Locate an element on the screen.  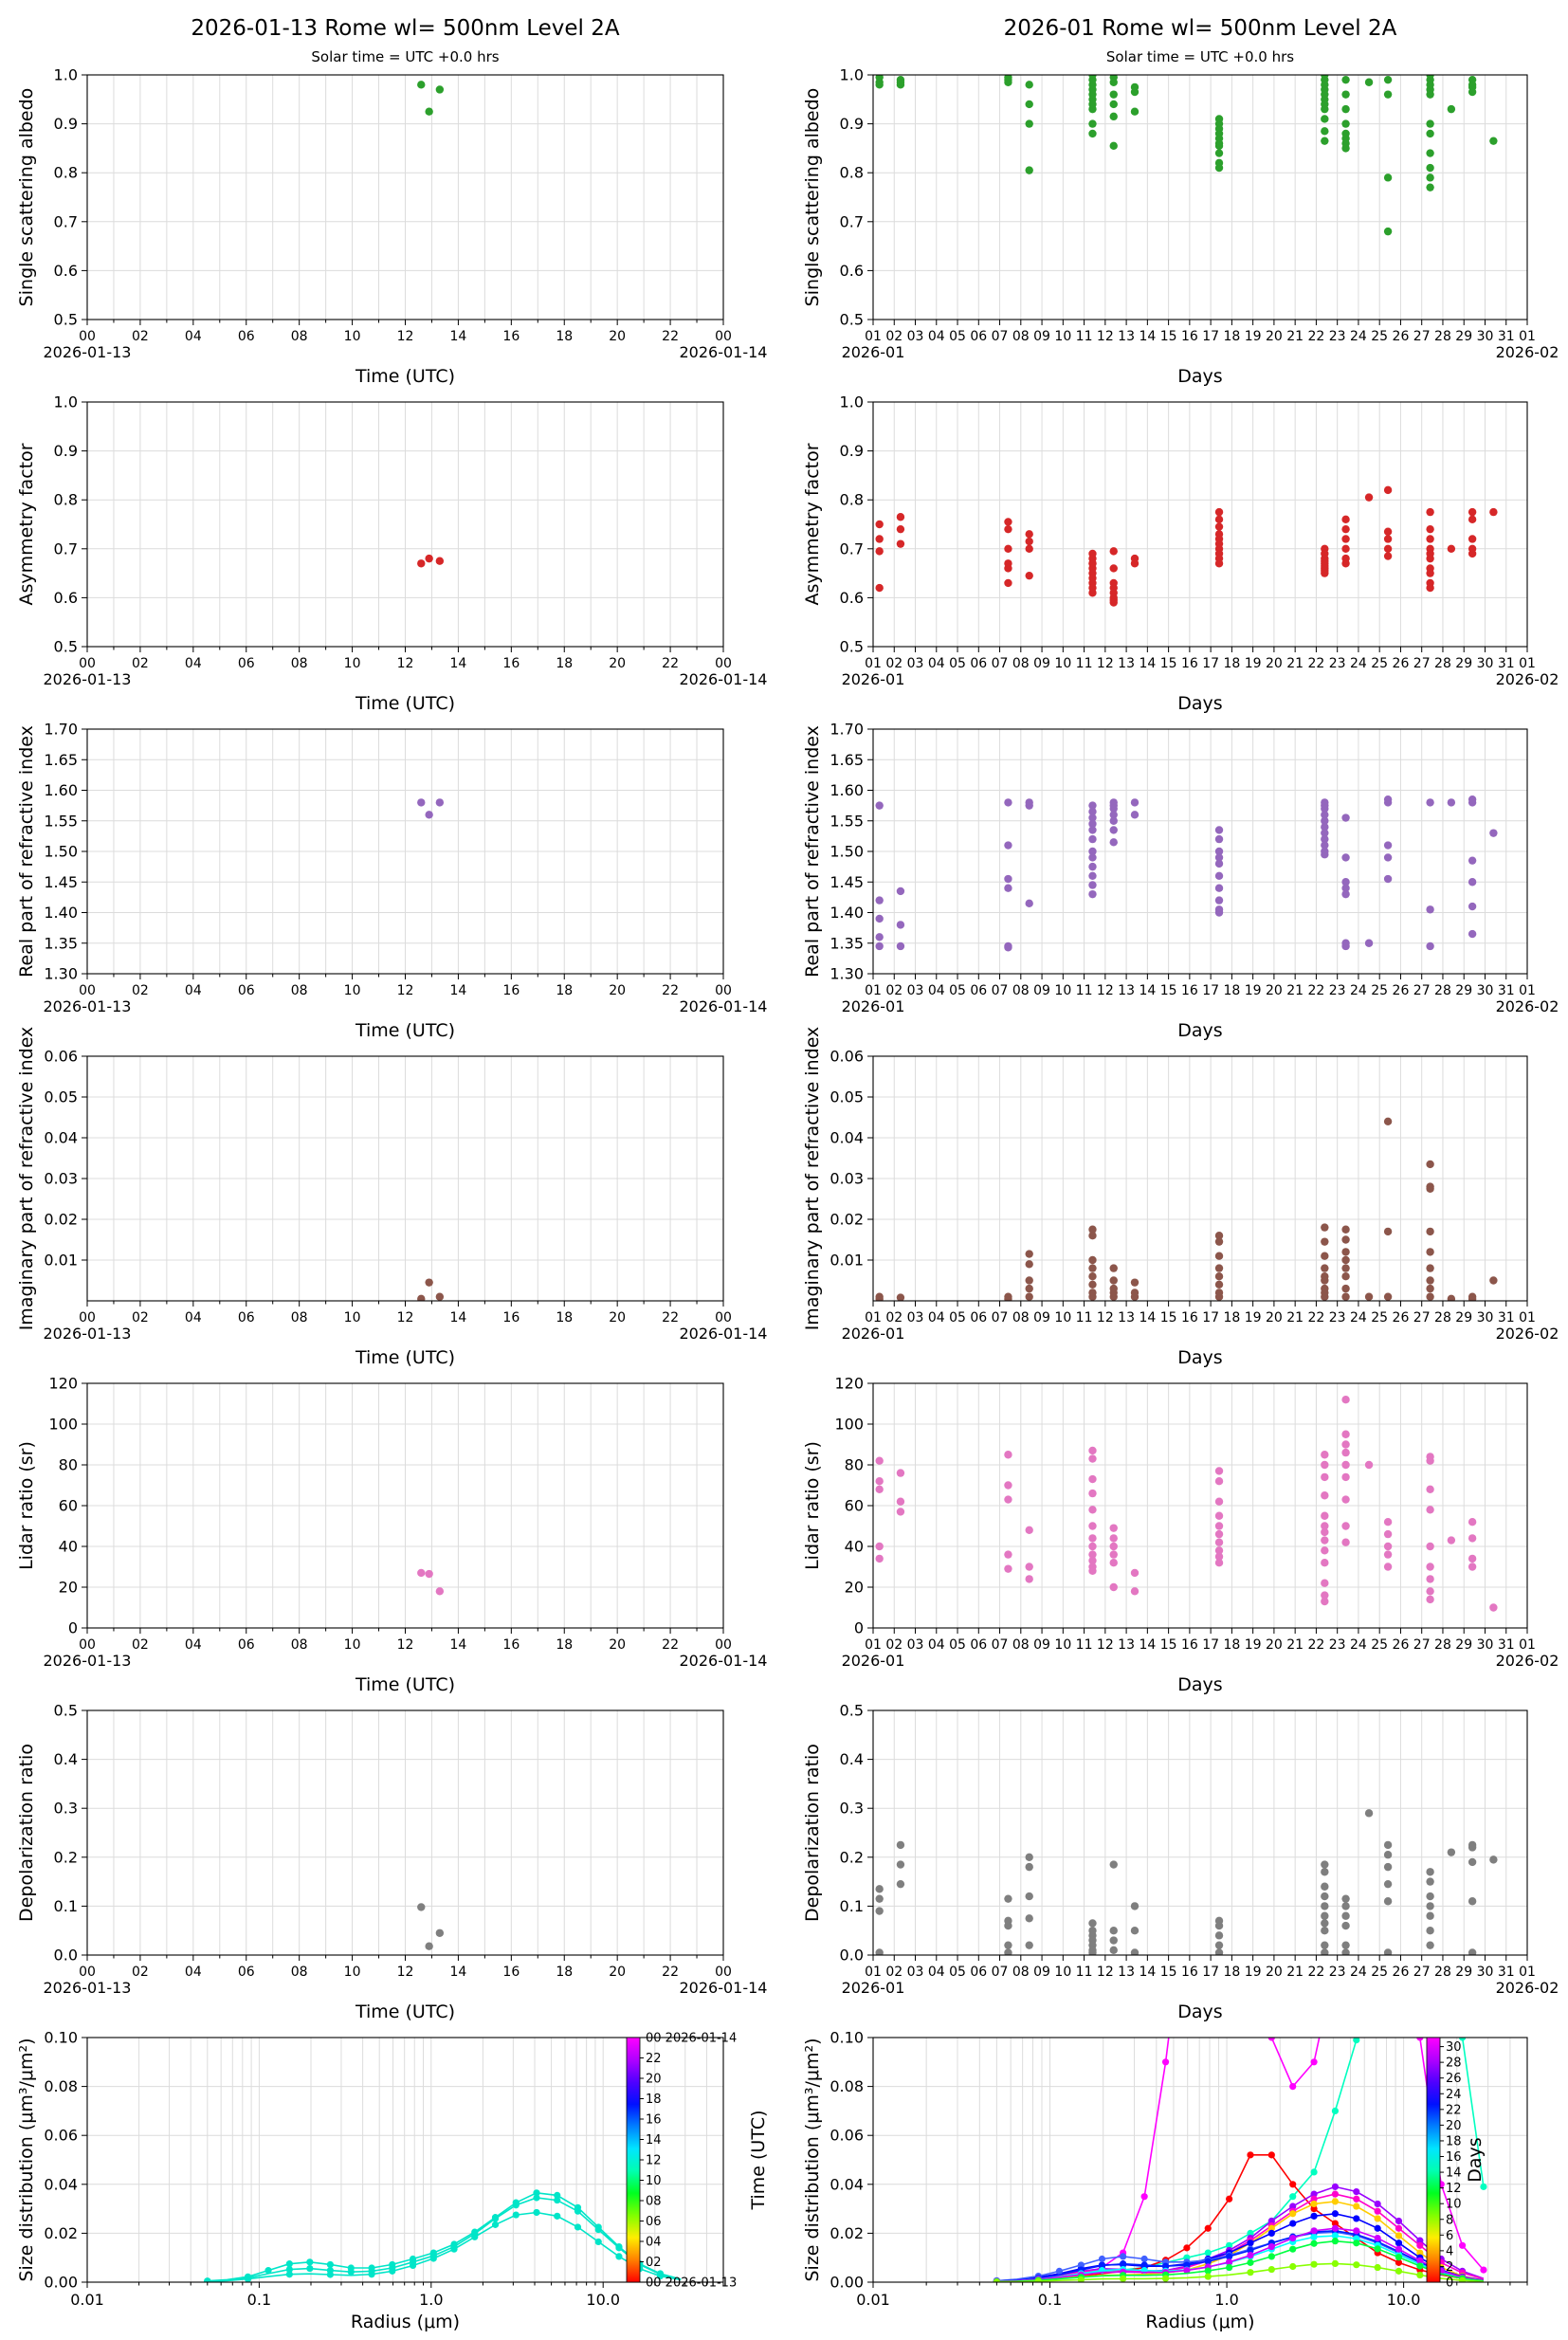
x-tick-label: 13 is located at coordinates (1126, 663).